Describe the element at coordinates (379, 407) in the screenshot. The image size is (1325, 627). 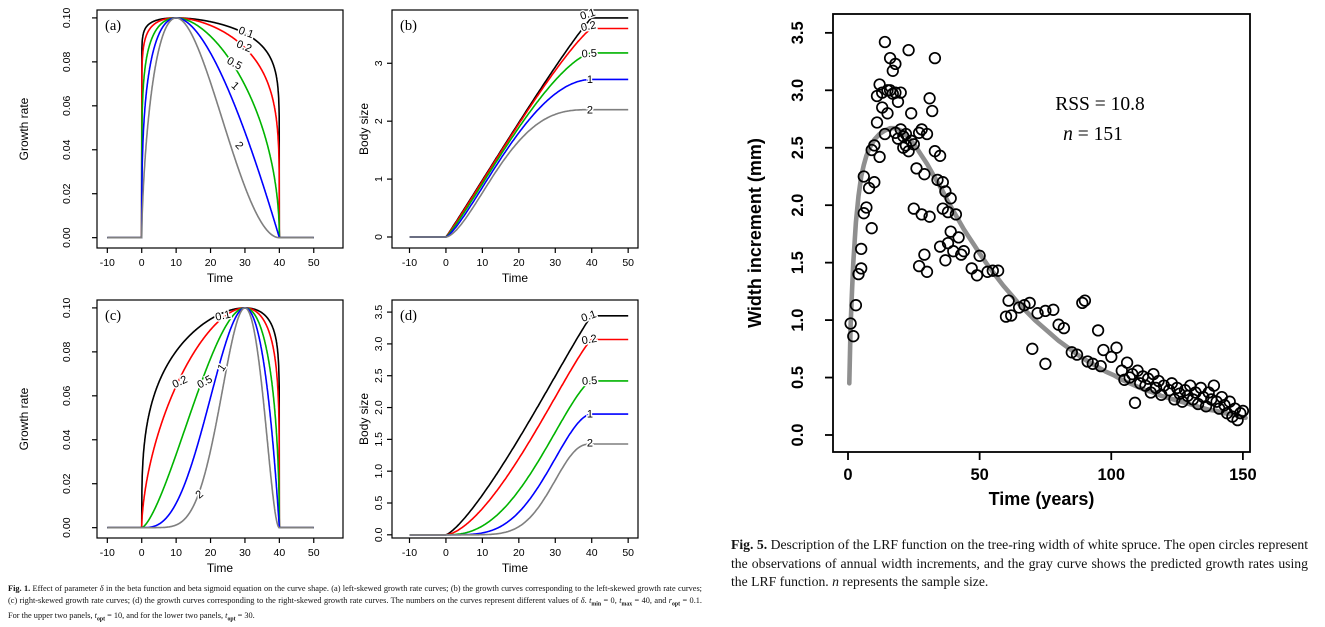
I see `svg-text: 2.0` at that location.